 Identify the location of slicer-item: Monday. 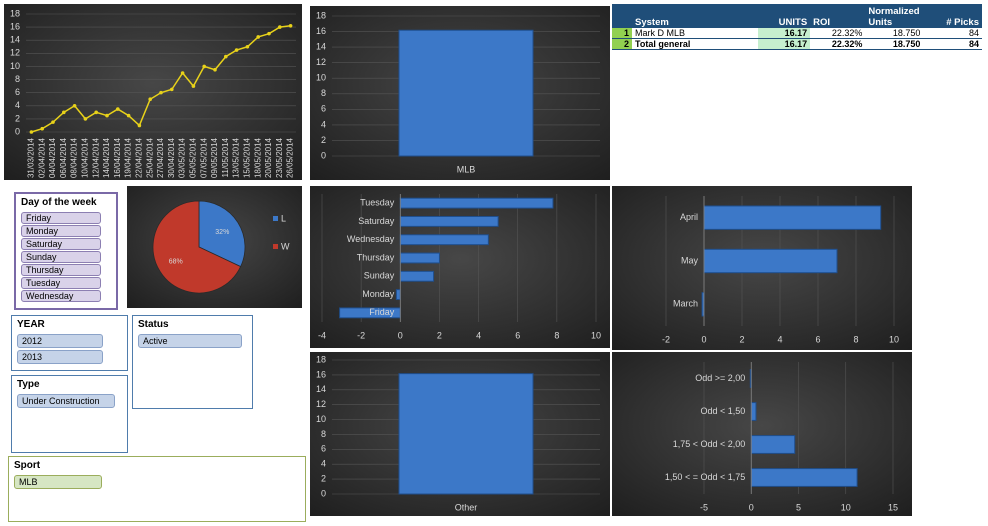
(61, 231).